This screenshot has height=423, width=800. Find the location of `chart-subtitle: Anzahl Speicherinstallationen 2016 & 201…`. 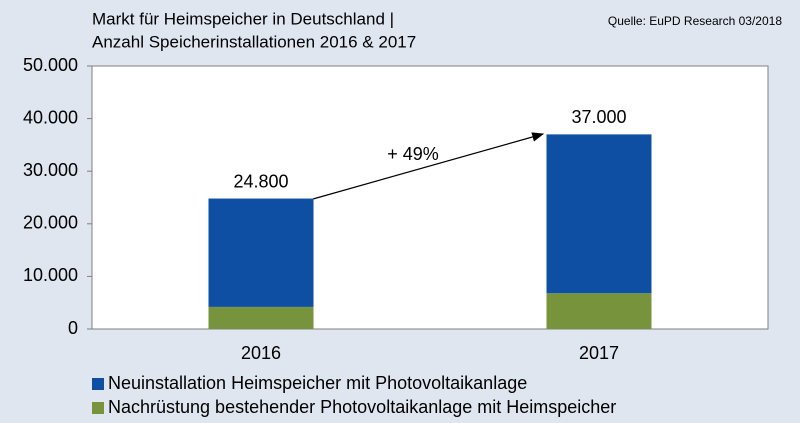

chart-subtitle: Anzahl Speicherinstallationen 2016 & 201… is located at coordinates (254, 41).